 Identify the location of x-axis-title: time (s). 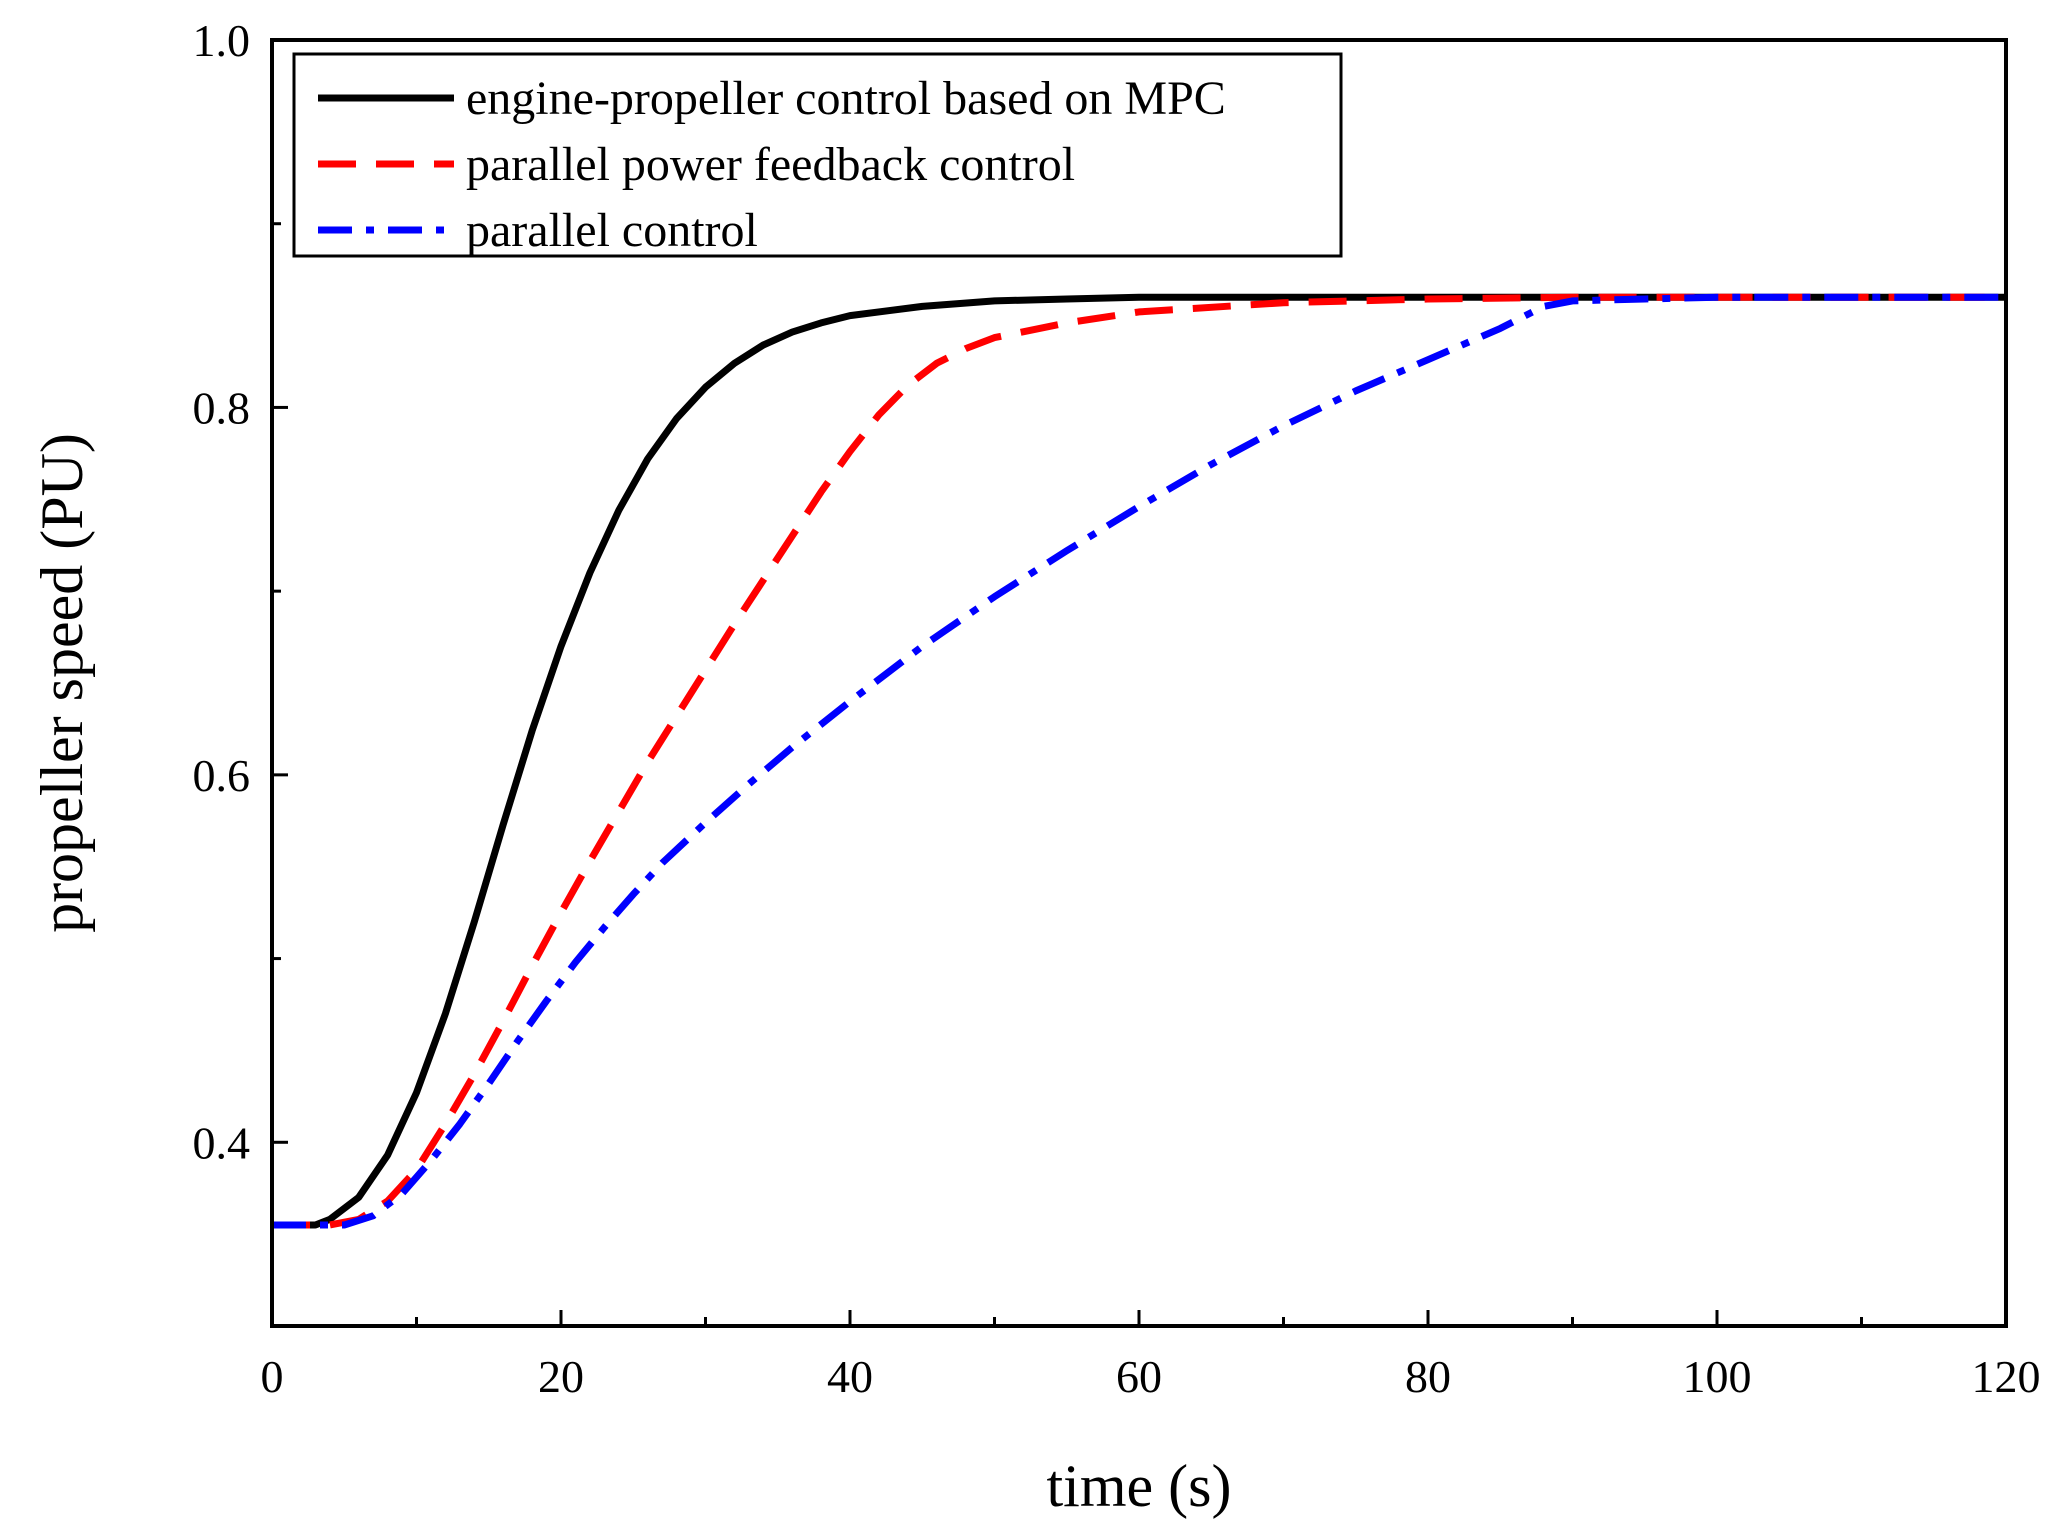
(1139, 1486).